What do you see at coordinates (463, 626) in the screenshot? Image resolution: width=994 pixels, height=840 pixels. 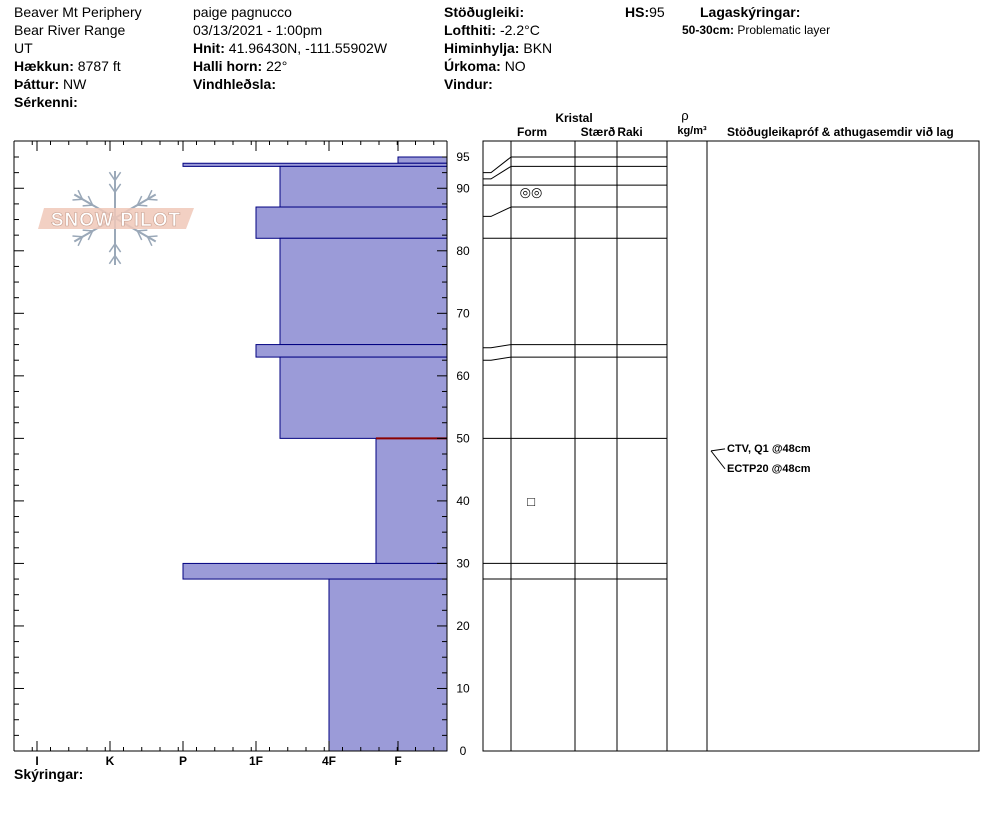 I see `depth-tick-label: 20` at bounding box center [463, 626].